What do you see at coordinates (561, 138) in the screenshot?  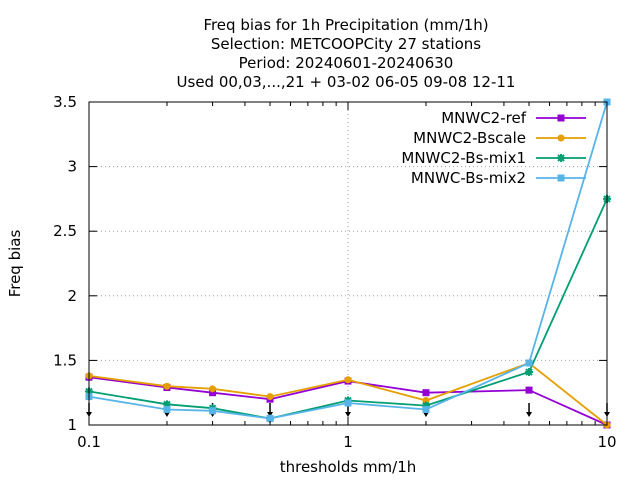 I see `legend-marker-mnwc2-bscale` at bounding box center [561, 138].